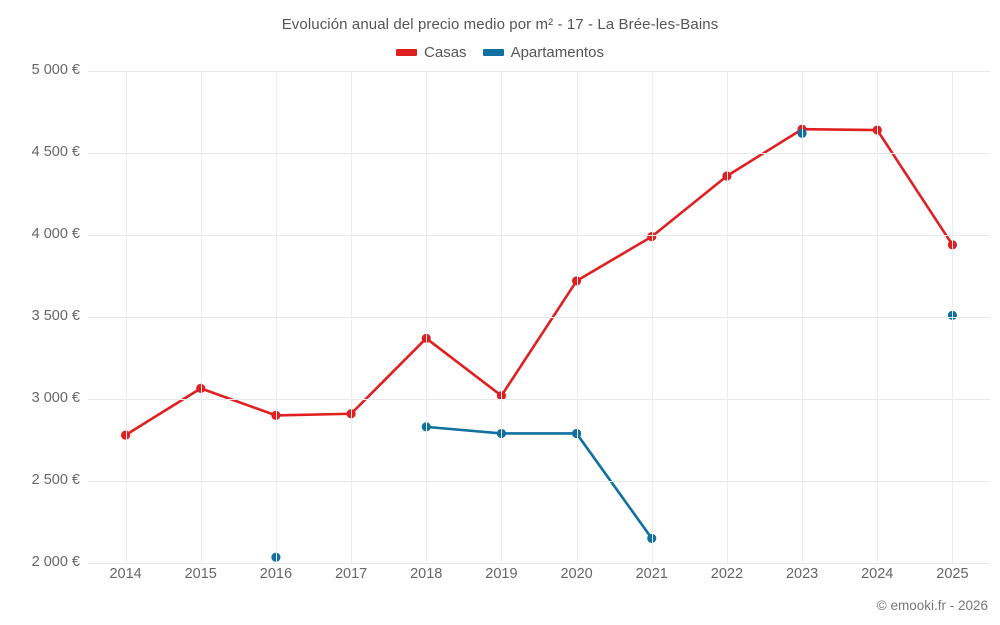  What do you see at coordinates (55, 70) in the screenshot?
I see `y-axis-tick-label: 5 000 €` at bounding box center [55, 70].